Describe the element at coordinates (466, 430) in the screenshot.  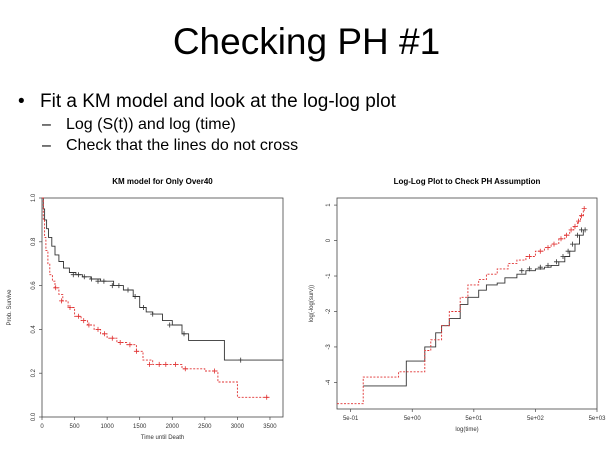
I see `x-axis-label: log(time)` at that location.